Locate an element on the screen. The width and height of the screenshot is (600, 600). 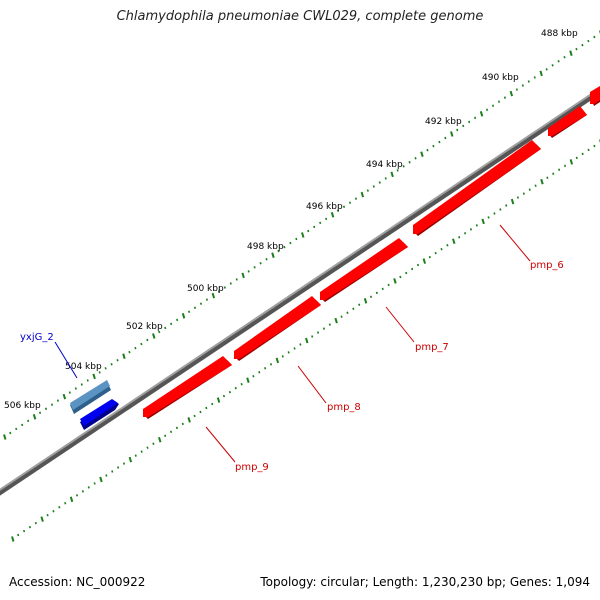
gene-label-pmp-9: pmp_9 is located at coordinates (252, 467).